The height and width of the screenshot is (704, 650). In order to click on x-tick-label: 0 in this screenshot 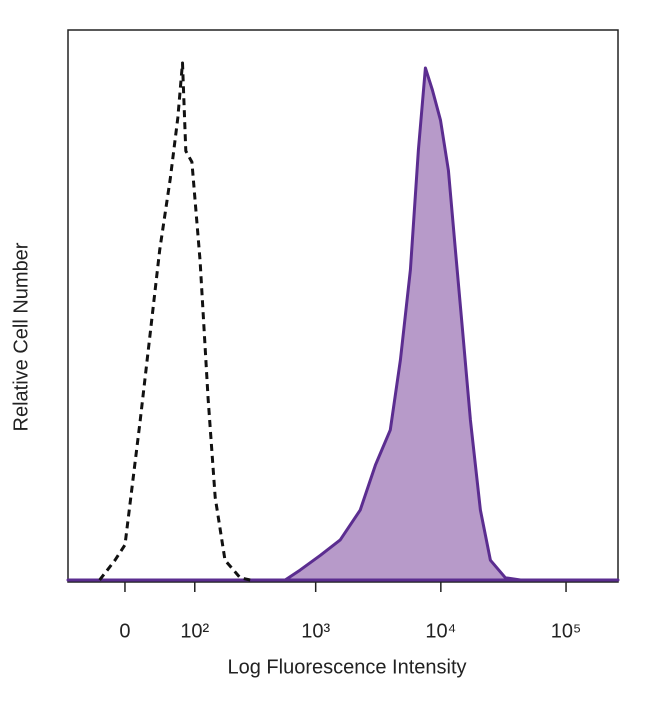, I will do `click(124, 631)`.